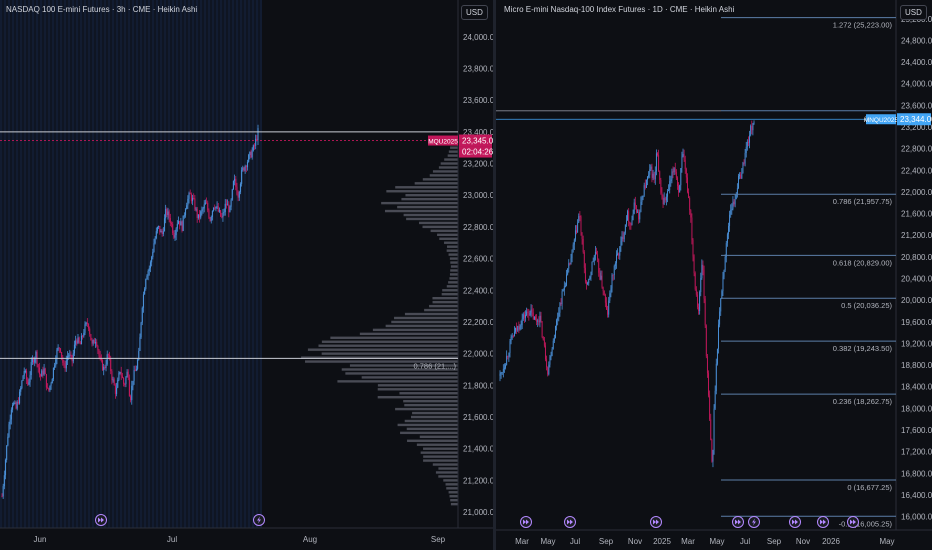 This screenshot has height=550, width=932. Describe the element at coordinates (494, 275) in the screenshot. I see `pane-divider` at that location.